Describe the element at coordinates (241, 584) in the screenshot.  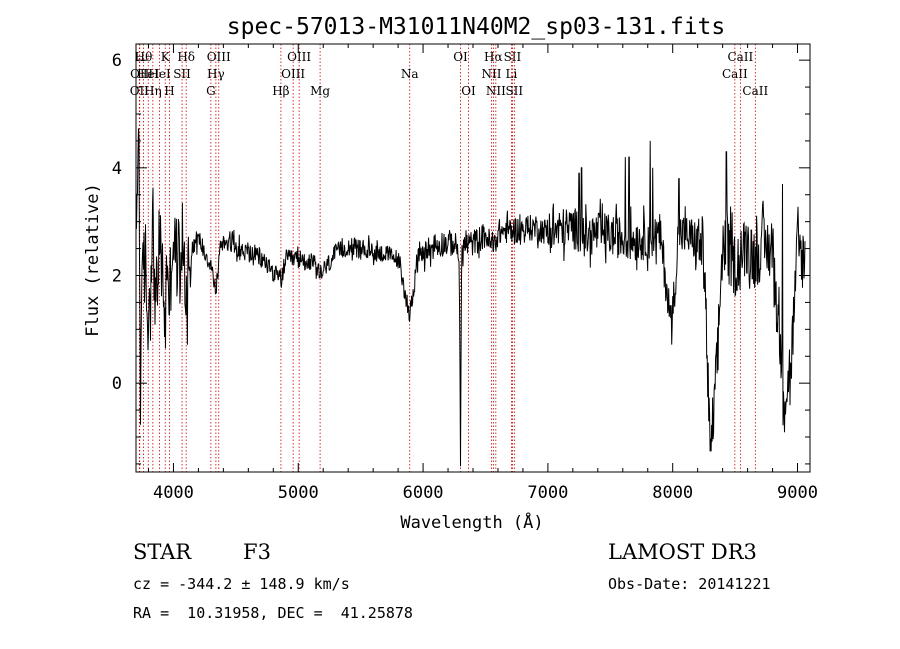
I see `redshift-text: cz = -344.2 ± 148.9 km/s` at that location.